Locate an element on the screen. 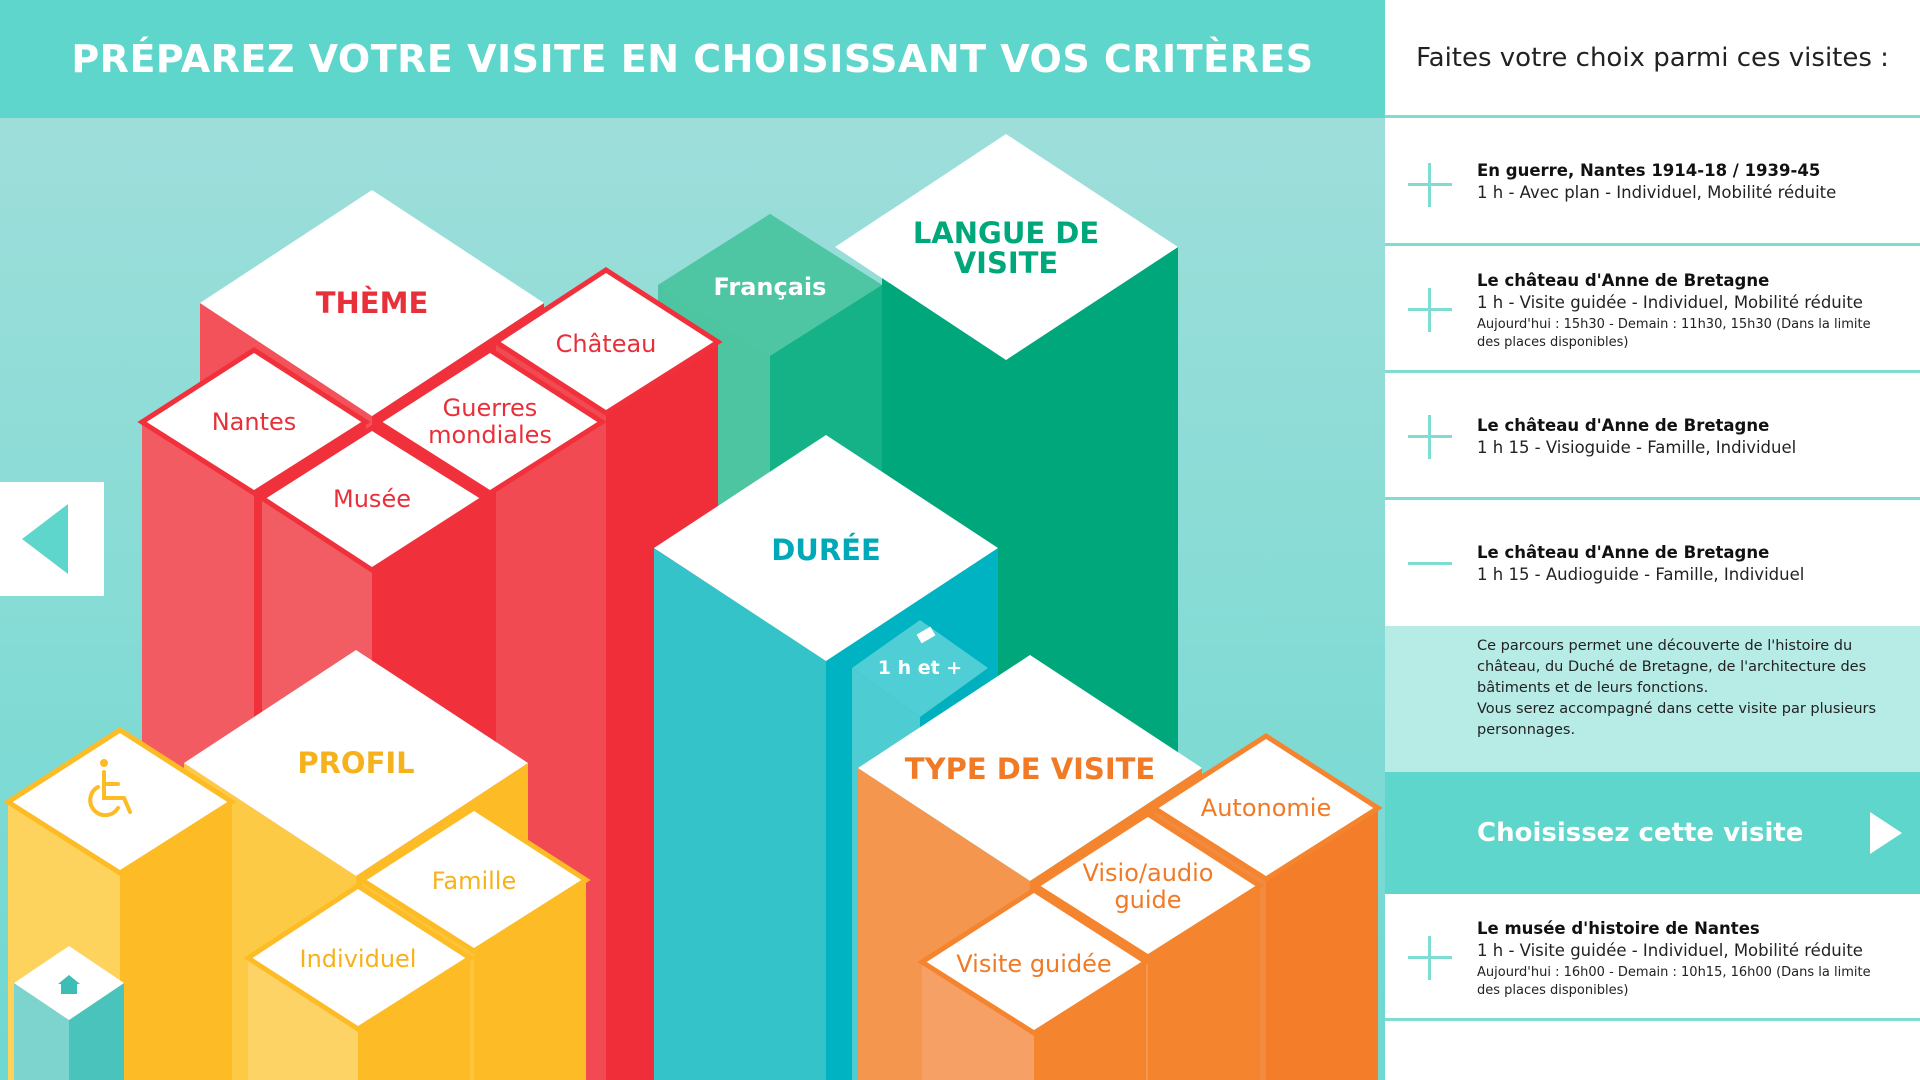 This screenshot has height=1080, width=1920. profil-label: PROFIL is located at coordinates (355, 763).